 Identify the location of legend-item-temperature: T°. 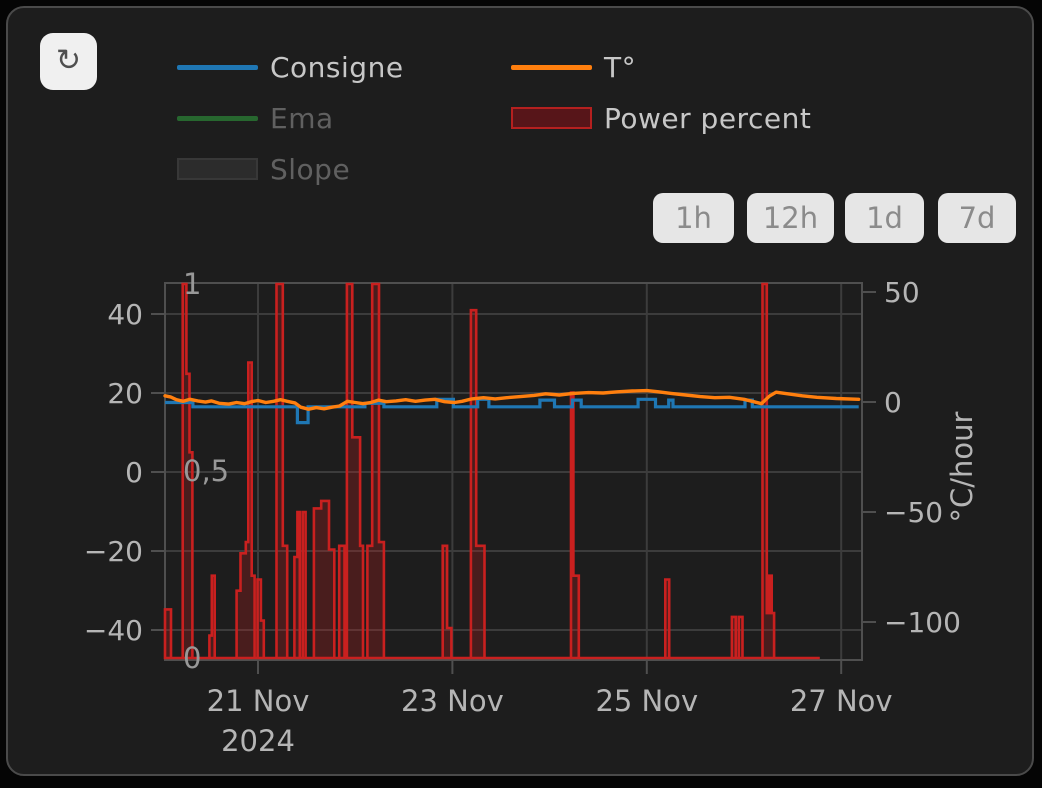
(573, 67).